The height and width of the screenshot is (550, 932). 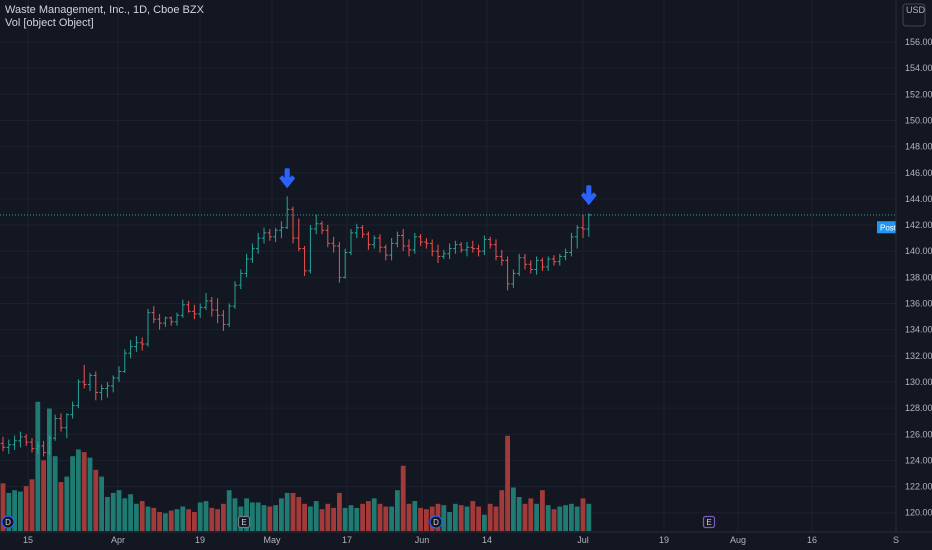 What do you see at coordinates (438, 187) in the screenshot?
I see `arrow-markers` at bounding box center [438, 187].